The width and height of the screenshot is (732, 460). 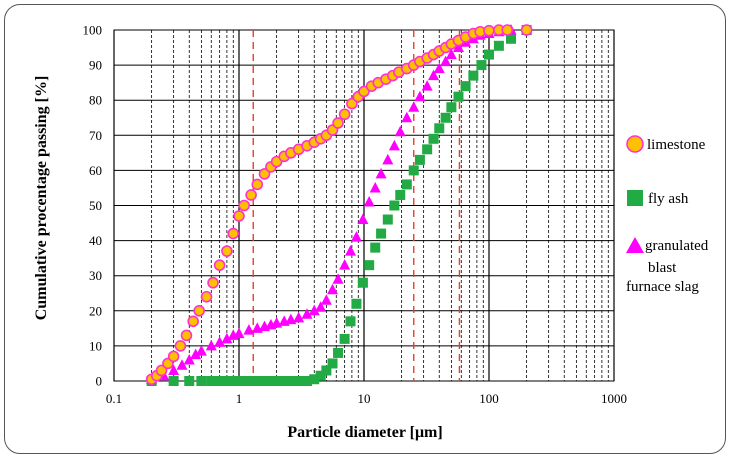 What do you see at coordinates (95, 310) in the screenshot?
I see `y-tick-label: 20` at bounding box center [95, 310].